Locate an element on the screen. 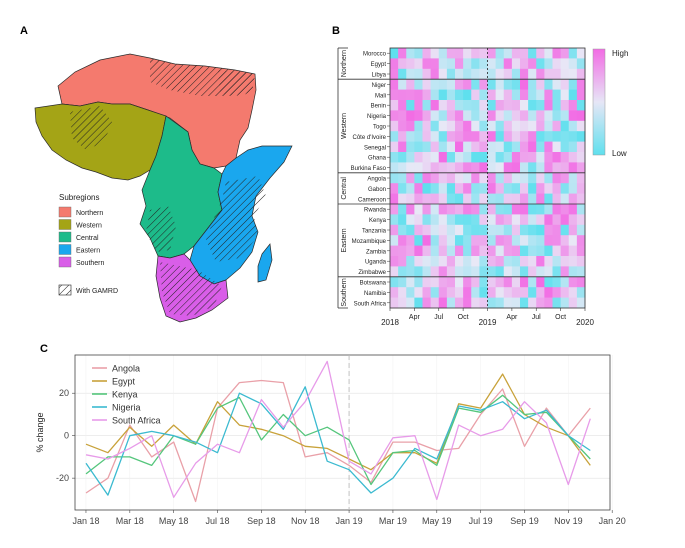 The height and width of the screenshot is (548, 685). legend-label-central: Central is located at coordinates (87, 238).